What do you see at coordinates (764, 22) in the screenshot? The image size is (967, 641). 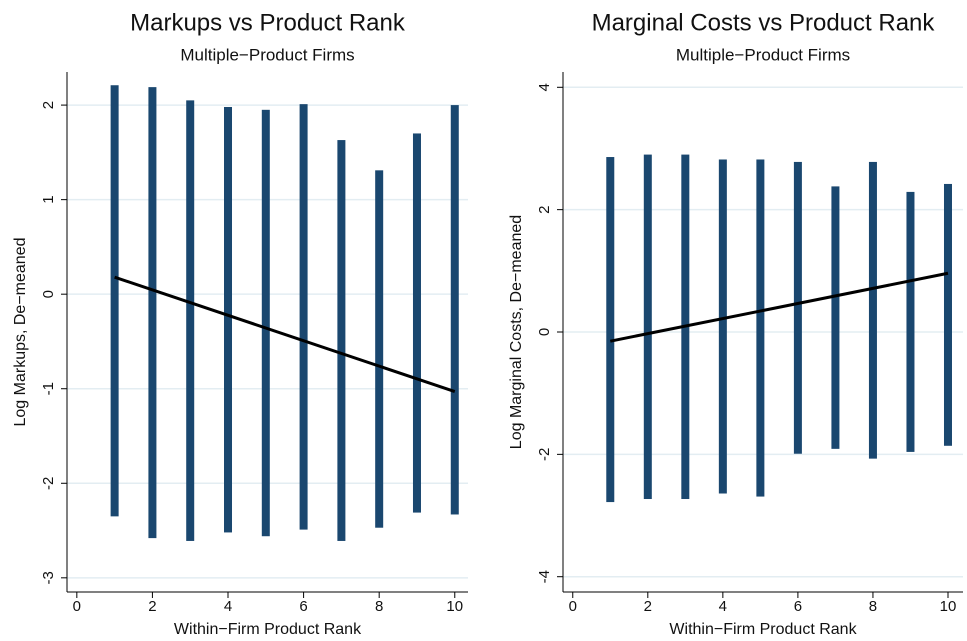 I see `chart-title: Marginal Costs vs Product Rank` at bounding box center [764, 22].